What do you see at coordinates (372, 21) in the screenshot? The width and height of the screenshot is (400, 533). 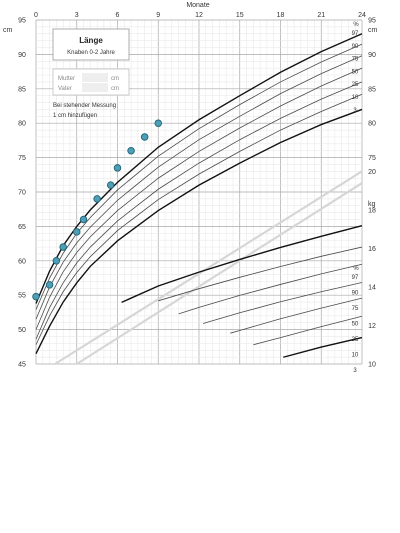 I see `y-tick-label-right: 95` at bounding box center [372, 21].